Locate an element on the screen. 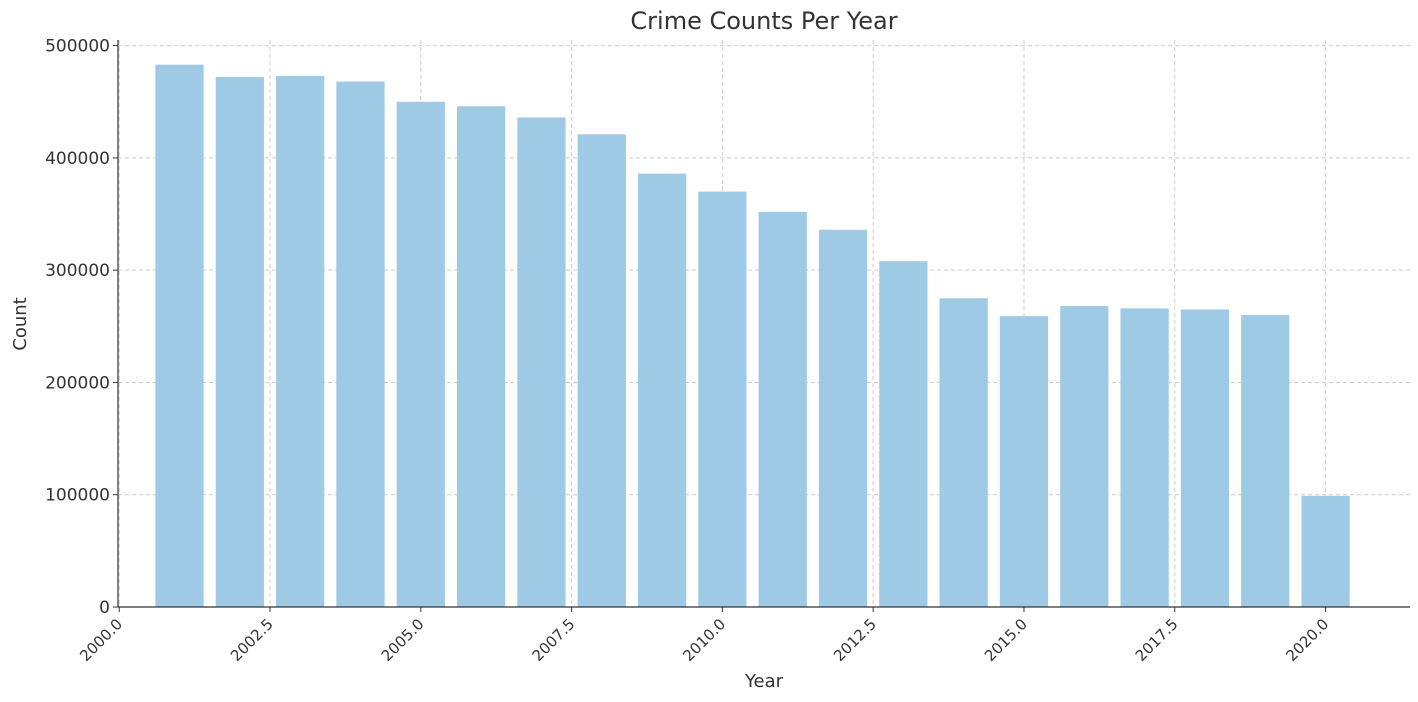 The width and height of the screenshot is (1418, 702). y-tick-label: 300000 is located at coordinates (77, 271).